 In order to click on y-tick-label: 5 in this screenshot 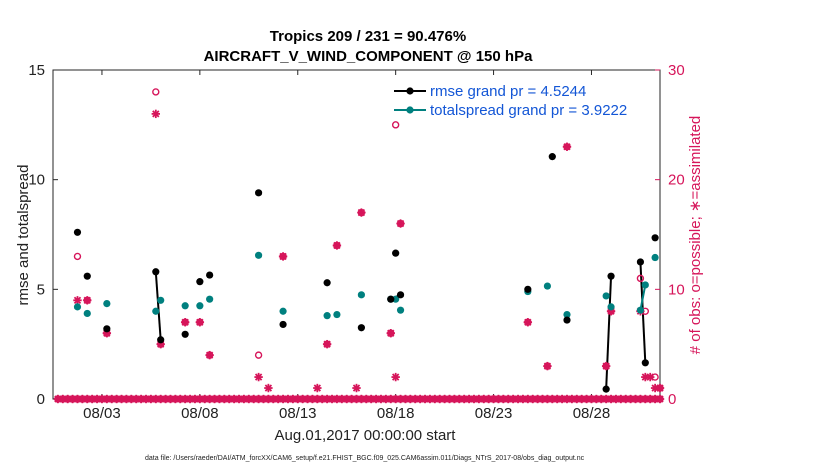, I will do `click(41, 289)`.